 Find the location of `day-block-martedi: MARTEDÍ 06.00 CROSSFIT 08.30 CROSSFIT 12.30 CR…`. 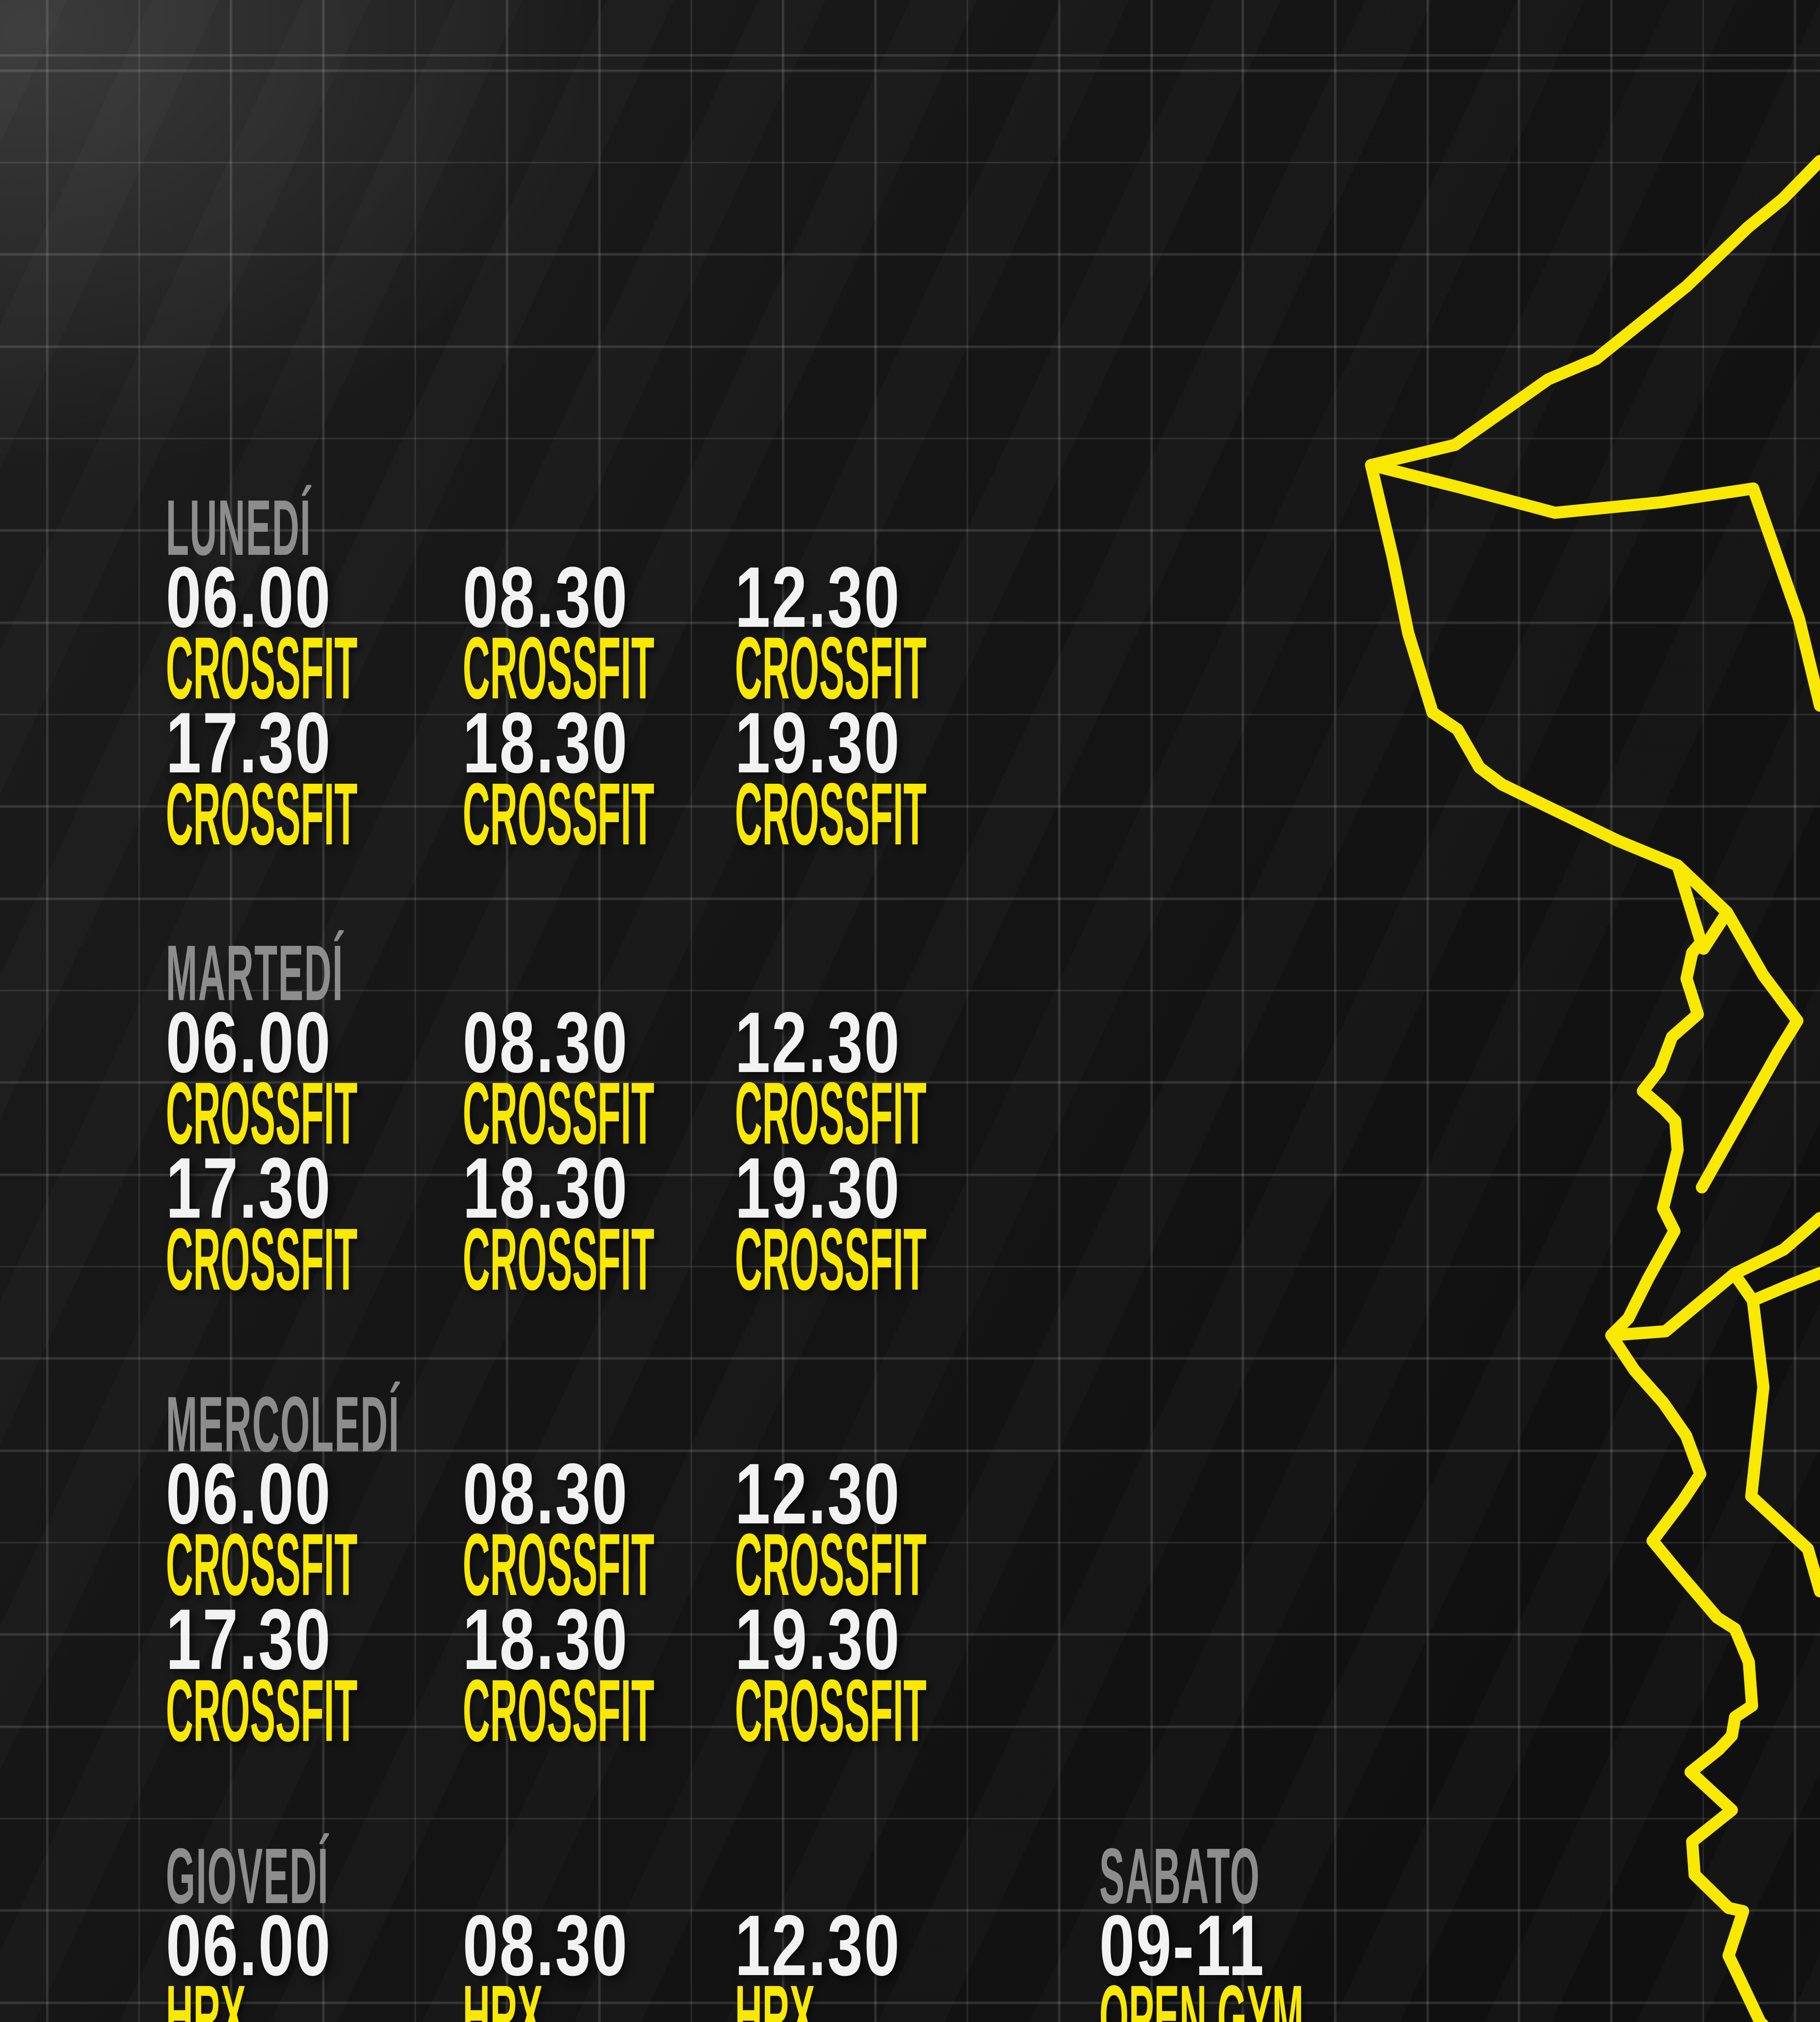

day-block-martedi: MARTEDÍ 06.00 CROSSFIT 08.30 CROSSFIT 12.30 CR… is located at coordinates (631, 1123).